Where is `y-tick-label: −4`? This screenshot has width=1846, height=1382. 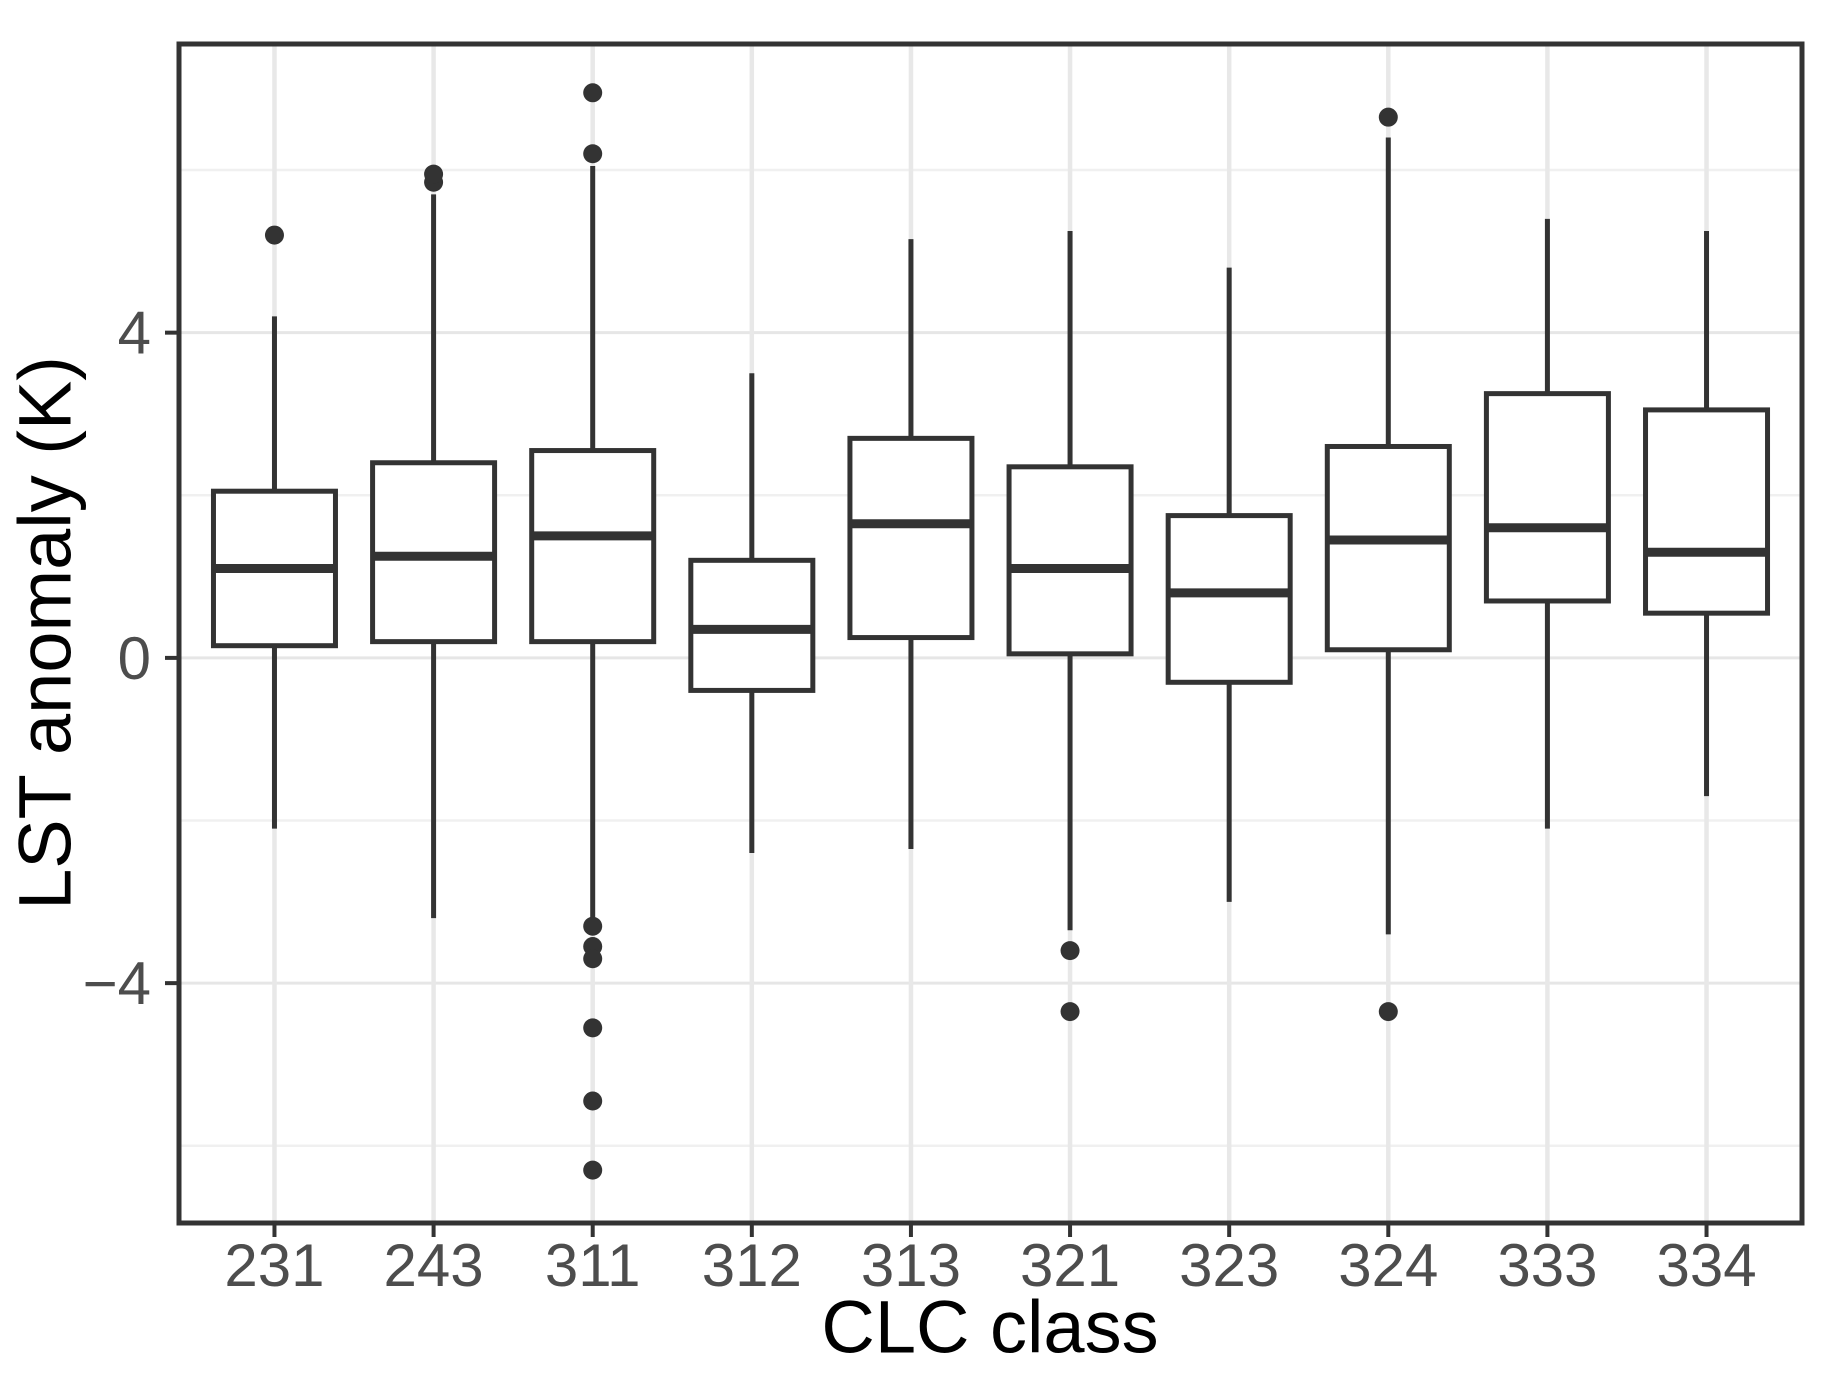
y-tick-label: −4 is located at coordinates (117, 983).